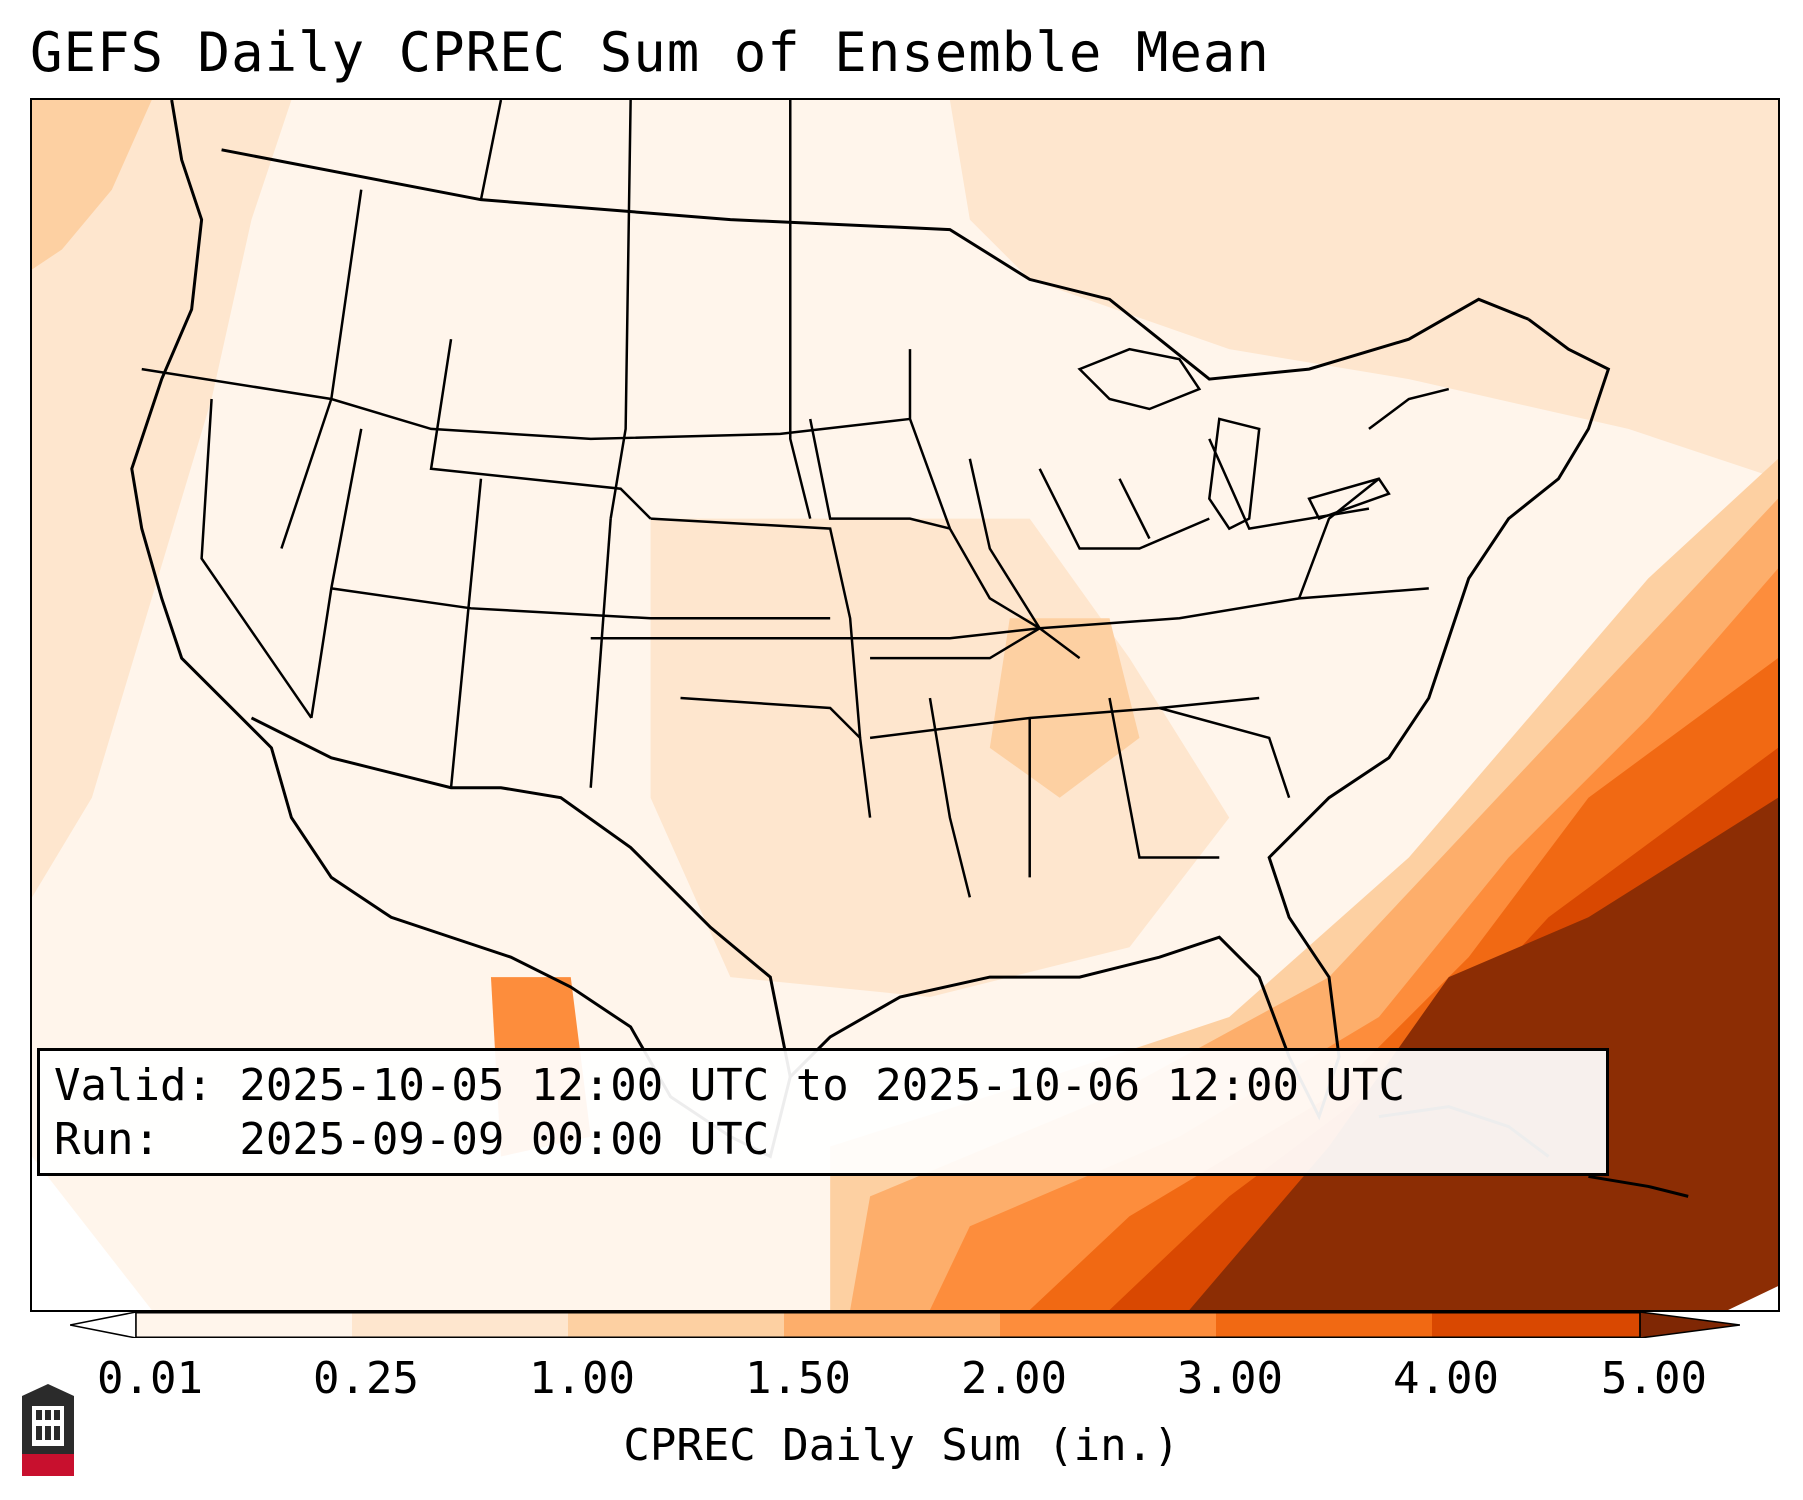  Describe the element at coordinates (798, 1378) in the screenshot. I see `colorbar-tick-label: 1.50` at that location.